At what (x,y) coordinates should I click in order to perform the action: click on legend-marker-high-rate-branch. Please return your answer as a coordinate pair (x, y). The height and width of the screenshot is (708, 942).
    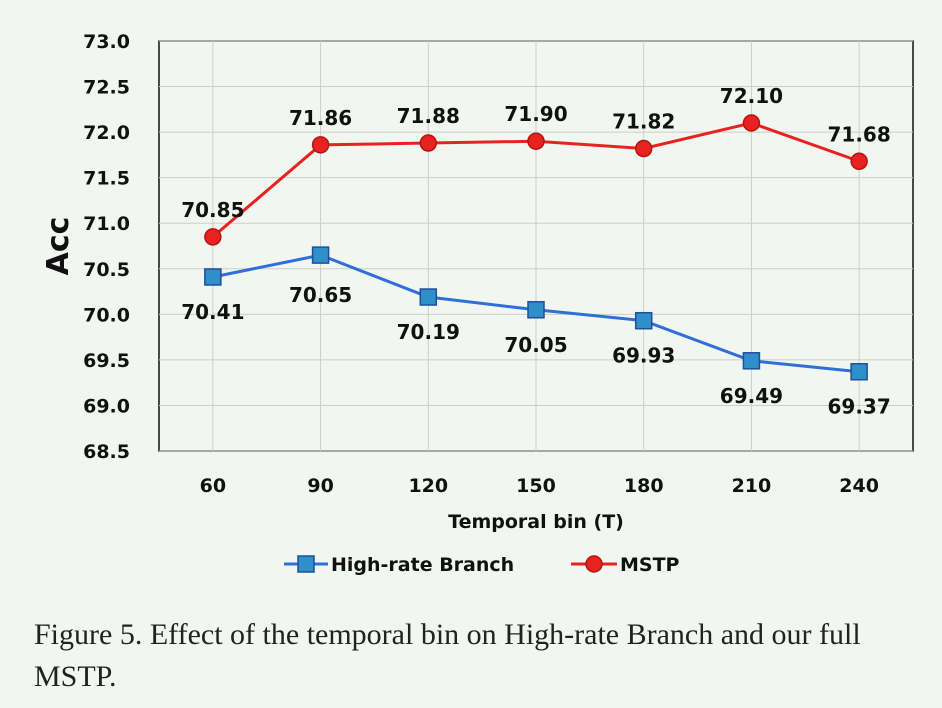
    Looking at the image, I should click on (306, 564).